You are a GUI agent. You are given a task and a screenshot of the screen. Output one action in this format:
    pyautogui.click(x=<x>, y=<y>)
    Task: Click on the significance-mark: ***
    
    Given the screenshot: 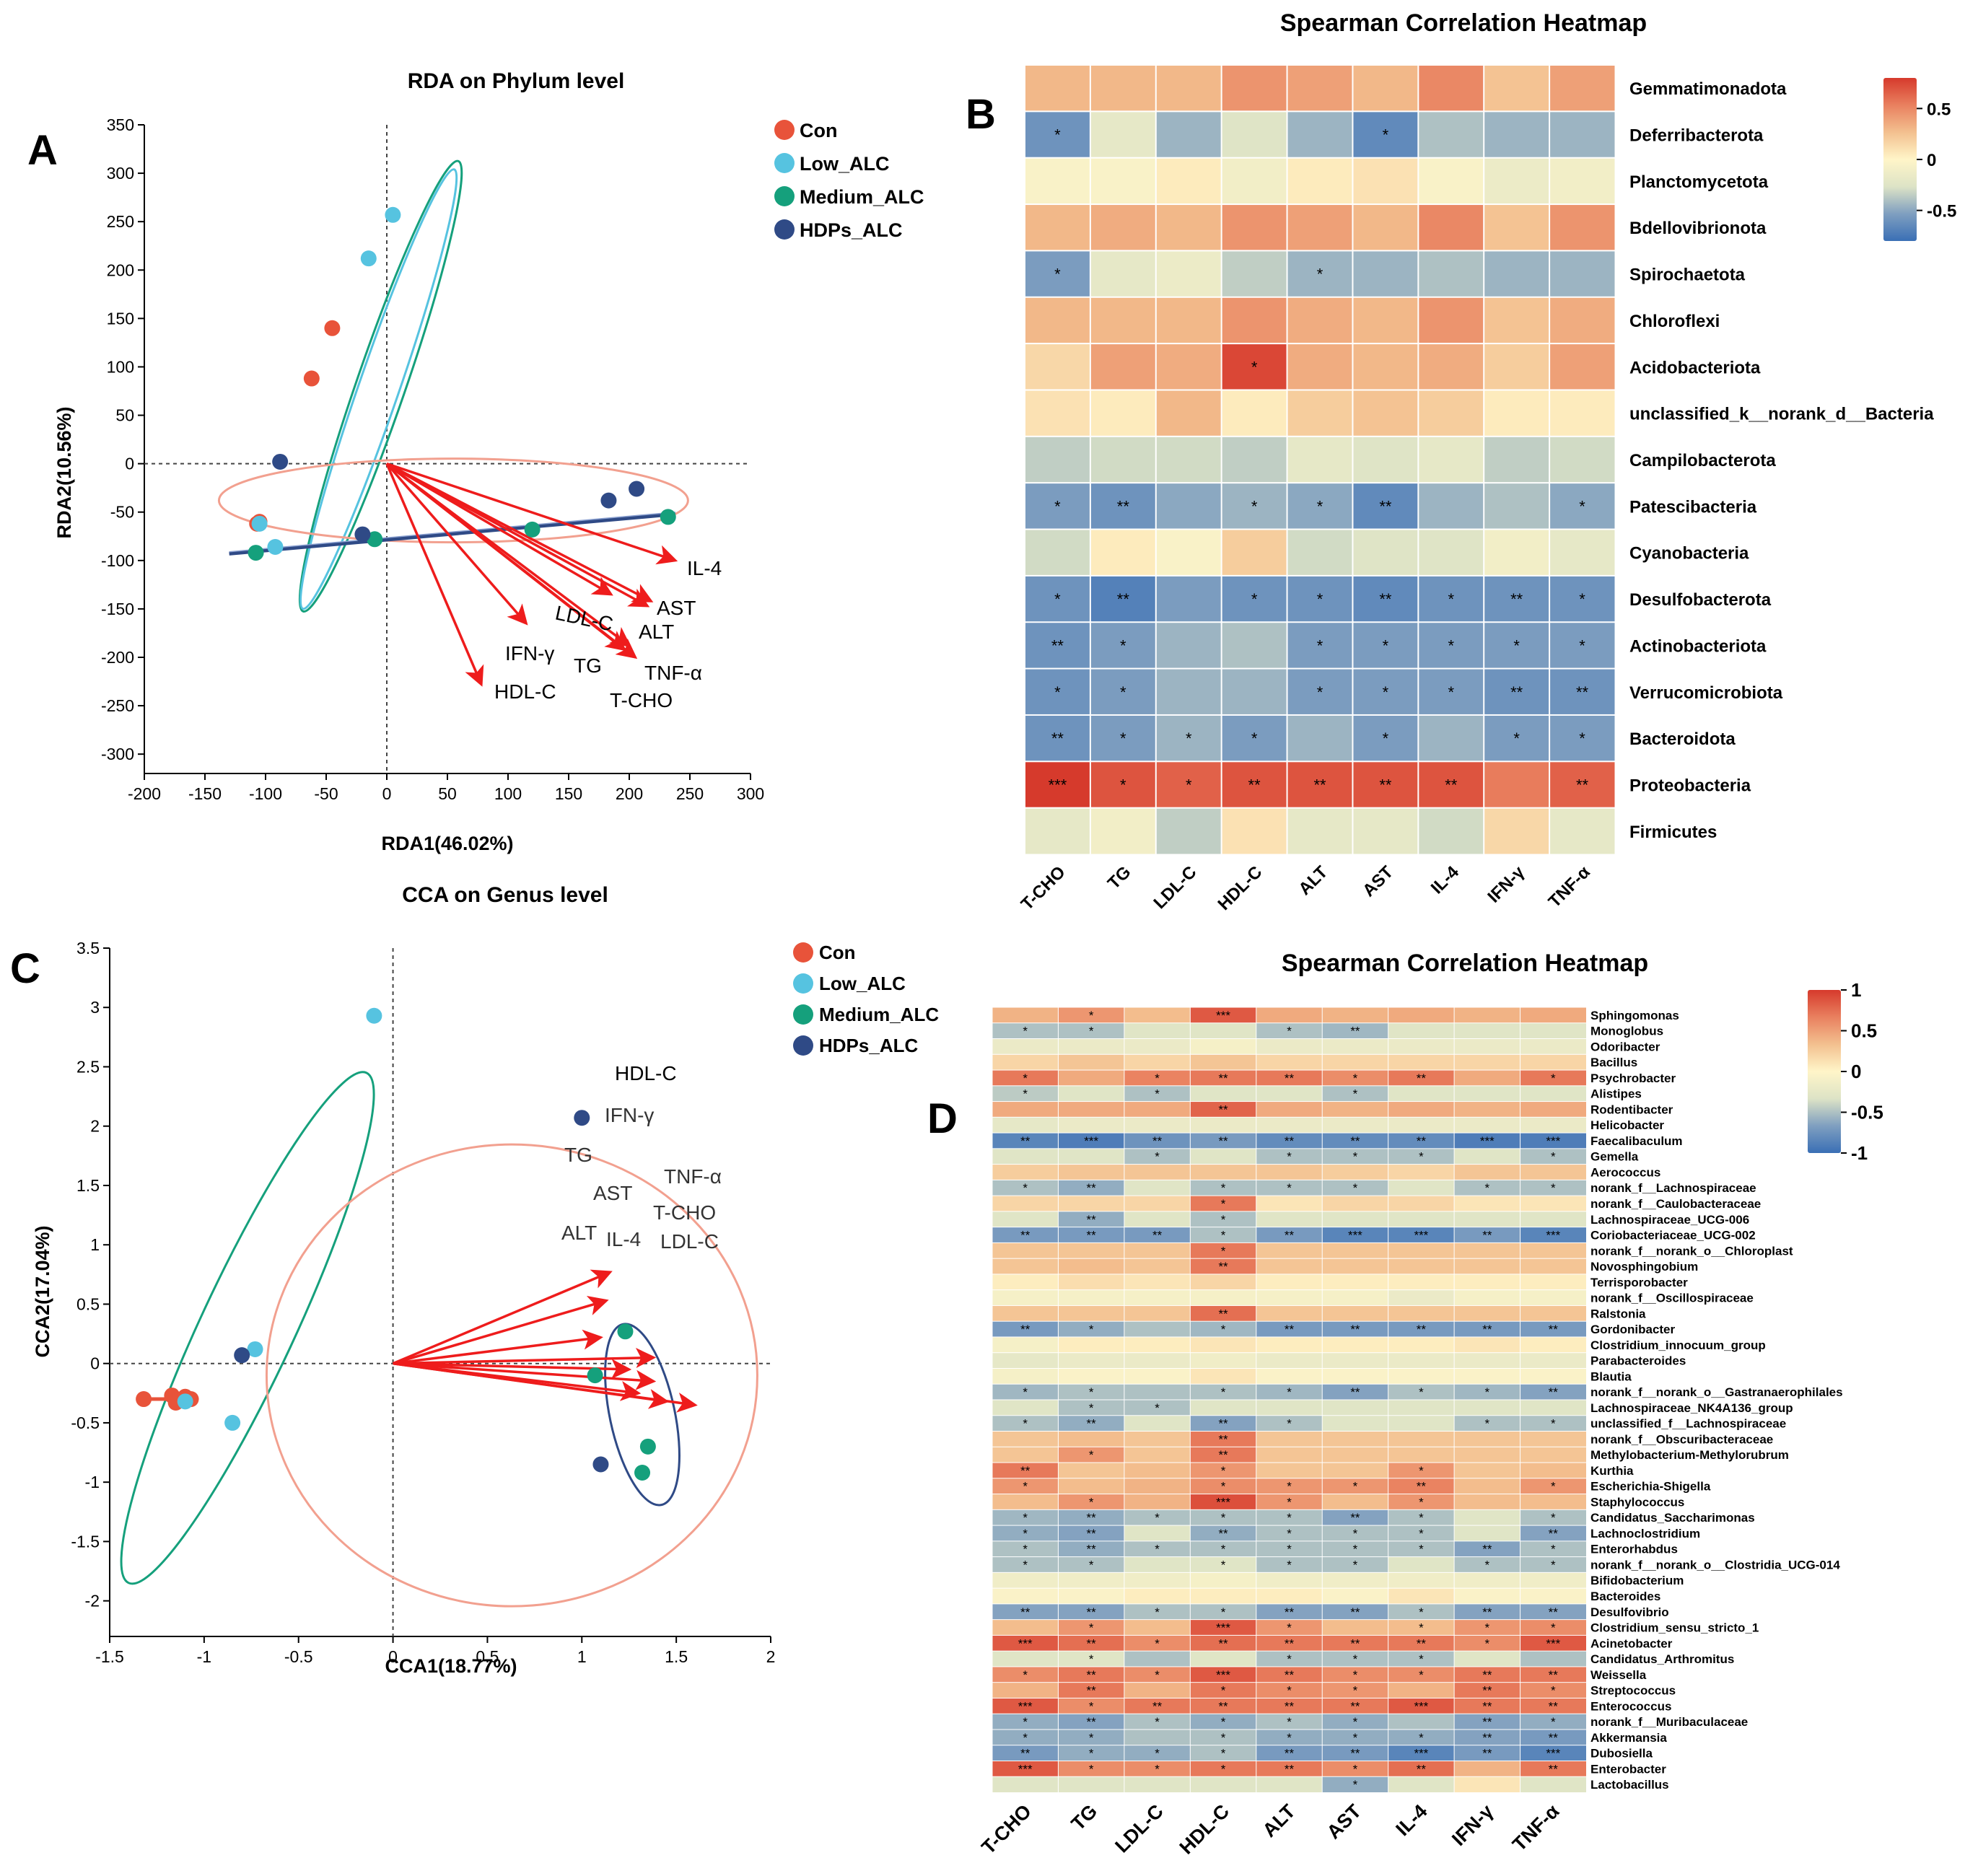 What is the action you would take?
    pyautogui.click(x=1223, y=1628)
    